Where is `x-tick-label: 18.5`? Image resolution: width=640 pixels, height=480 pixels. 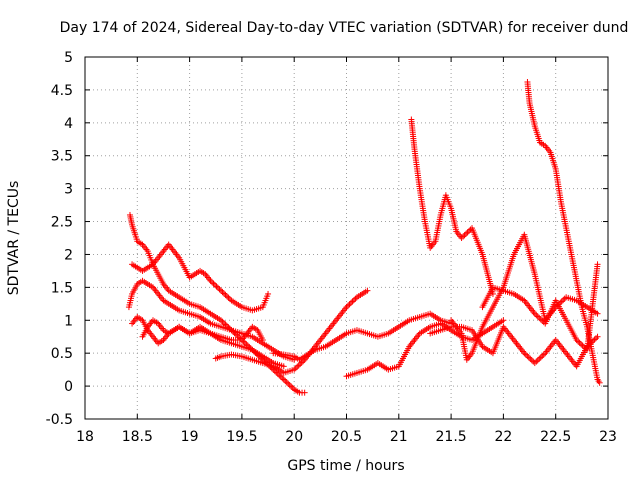 x-tick-label: 18.5 is located at coordinates (137, 437).